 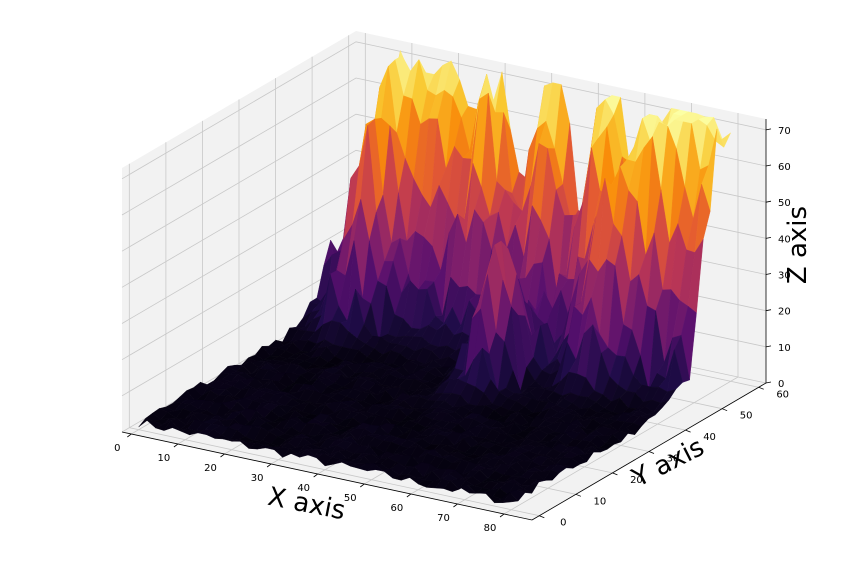 I want to click on y-tick-label: 40, so click(x=709, y=437).